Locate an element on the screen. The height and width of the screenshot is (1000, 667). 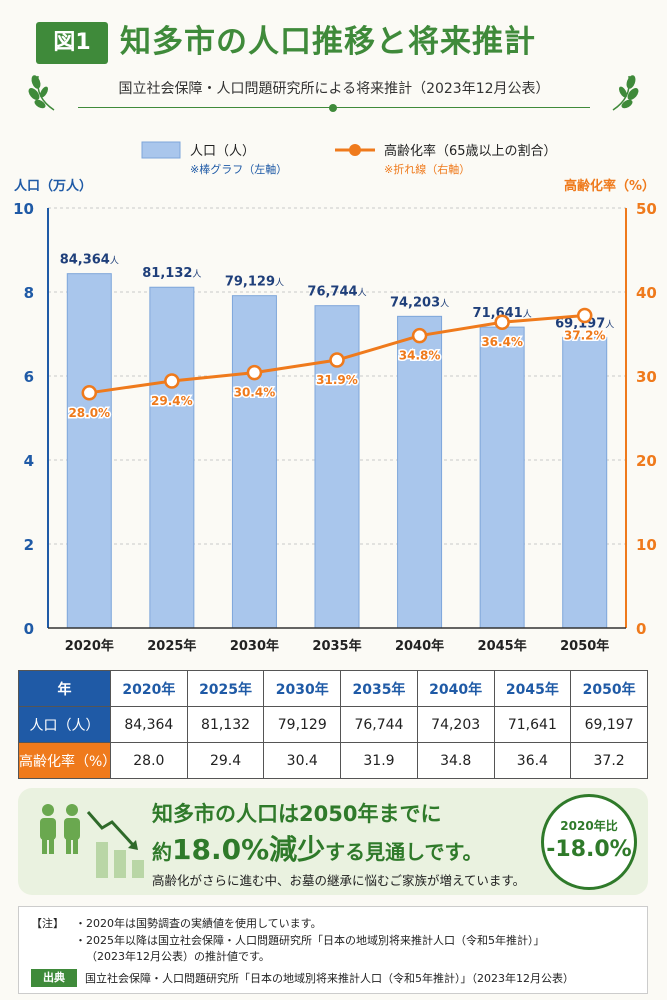
bar-value-label: 84,364人 is located at coordinates (89, 260).